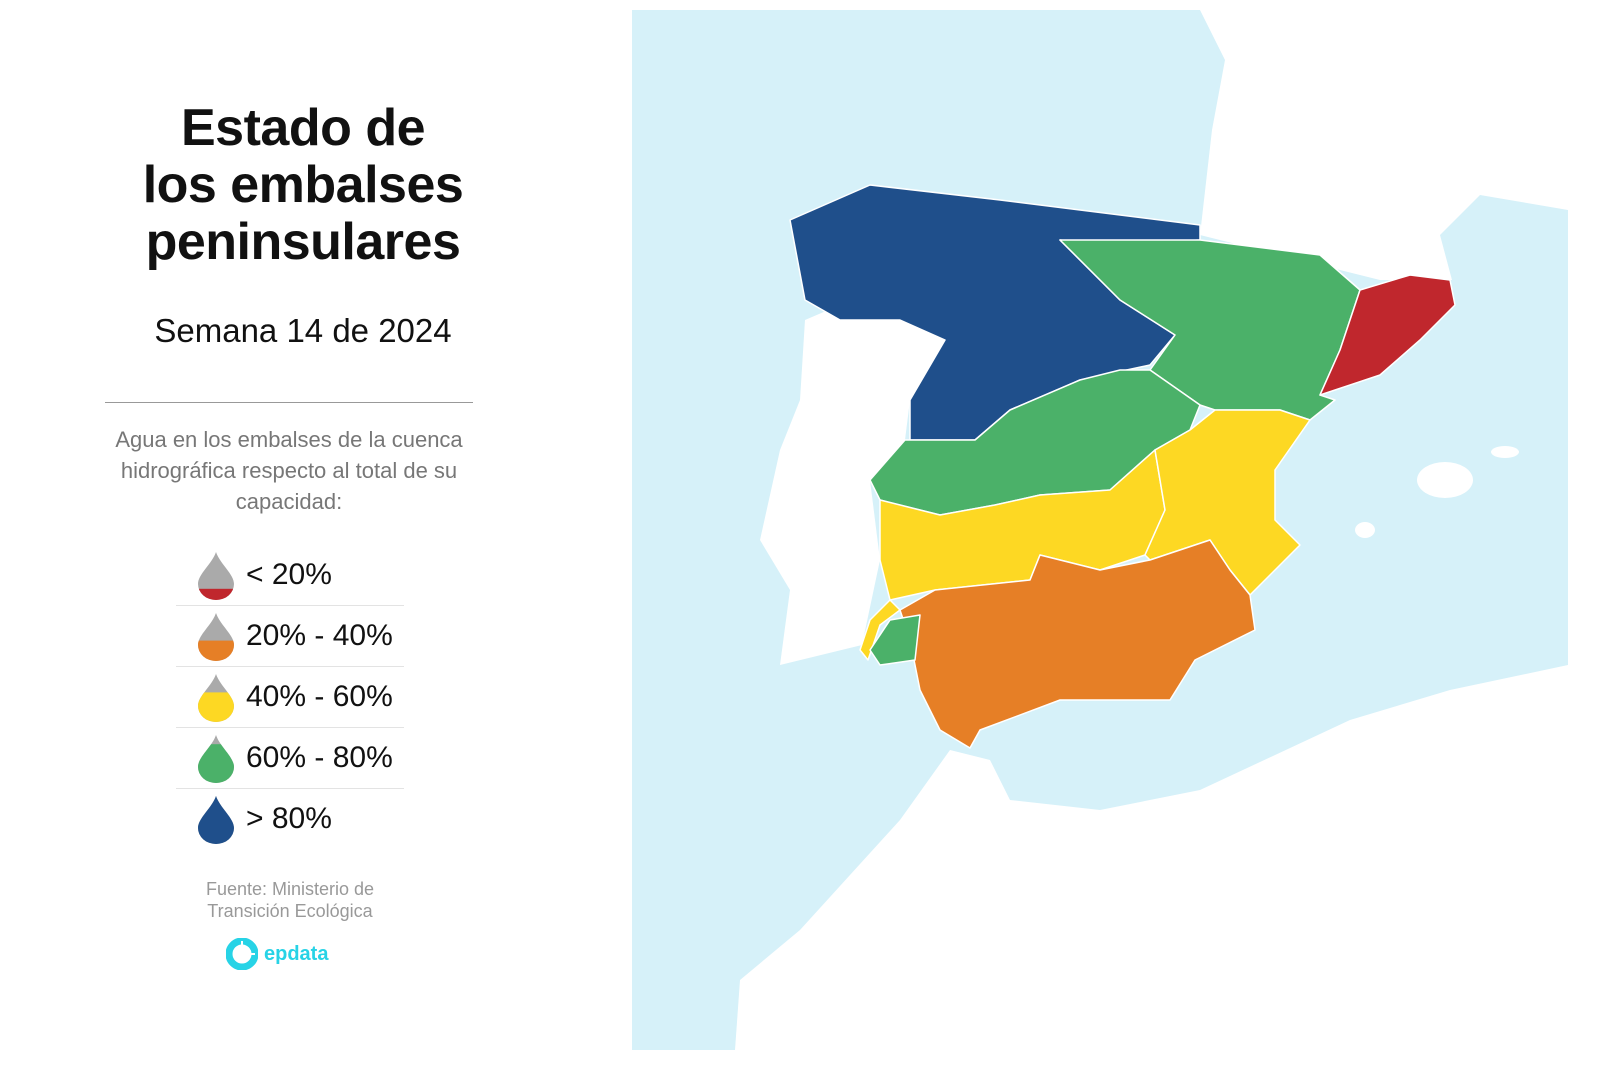 The height and width of the screenshot is (1072, 1600). Describe the element at coordinates (1445, 480) in the screenshot. I see `mallorca` at that location.